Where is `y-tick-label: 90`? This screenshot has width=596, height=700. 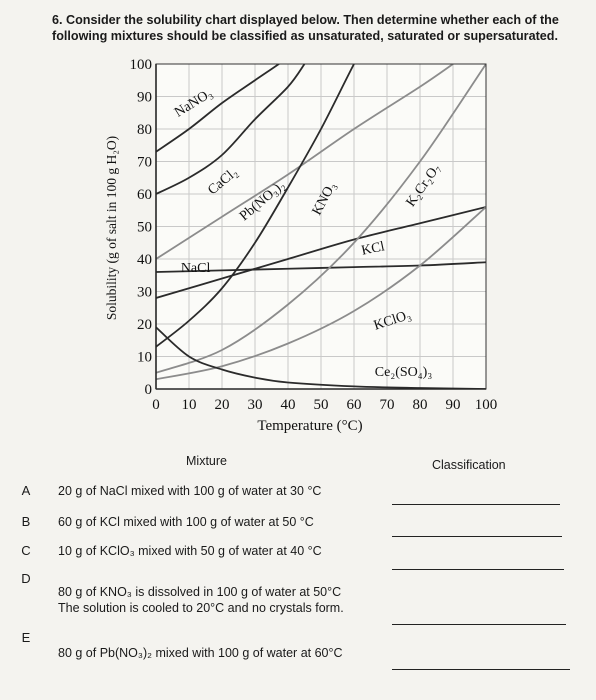
y-tick-label: 90 is located at coordinates (144, 98).